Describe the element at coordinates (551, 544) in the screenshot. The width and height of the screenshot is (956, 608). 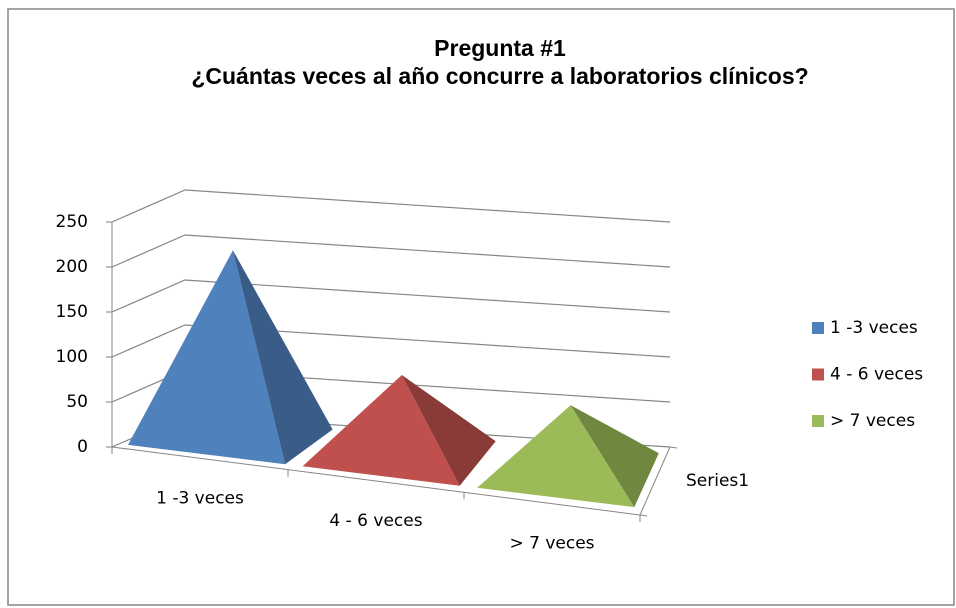
I see `x-tick-label: > 7 veces` at that location.